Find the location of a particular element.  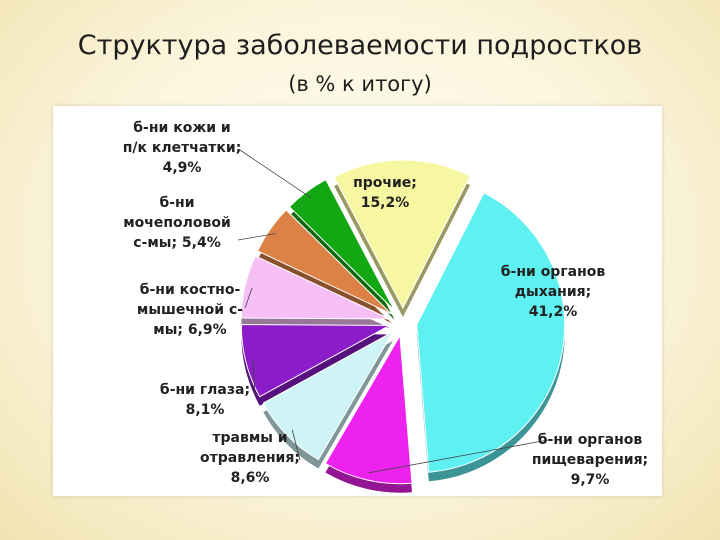

leader-line-skin is located at coordinates (275, 174).